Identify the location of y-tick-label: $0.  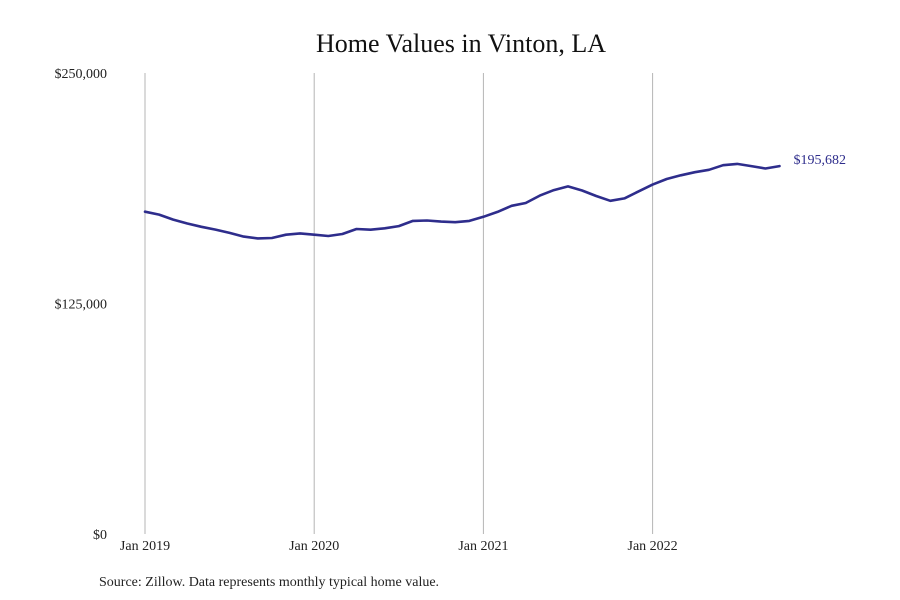
(100, 535).